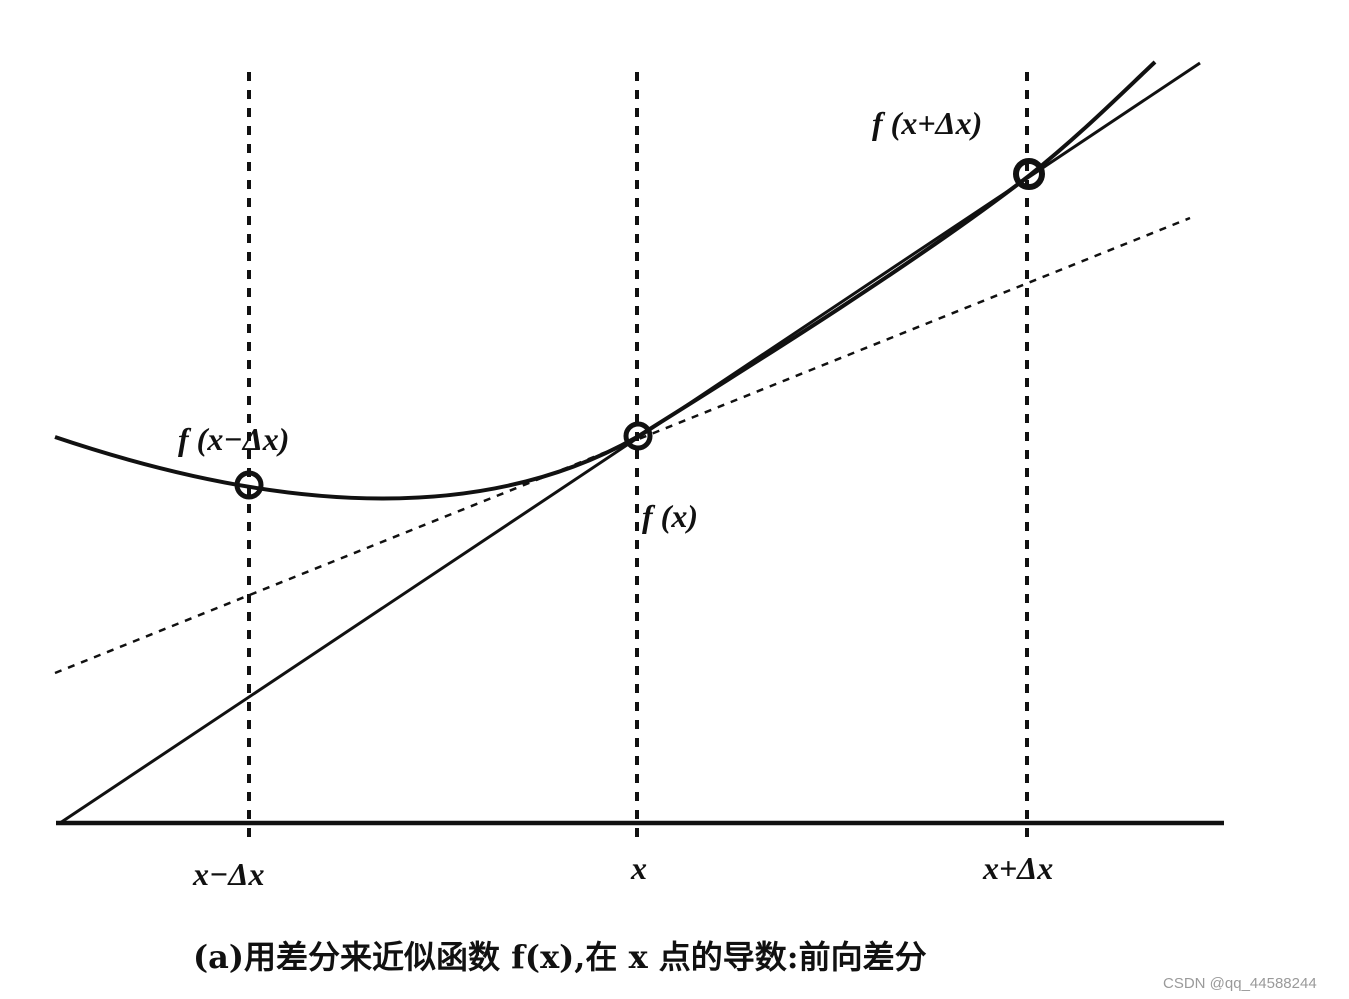 The width and height of the screenshot is (1349, 999). I want to click on label-f-x: f (x), so click(670, 516).